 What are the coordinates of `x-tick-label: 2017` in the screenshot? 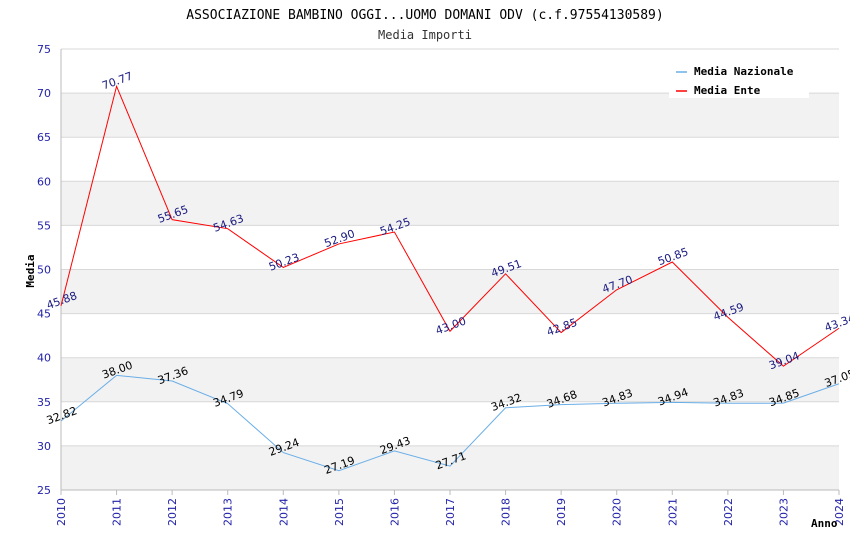 It's located at (450, 512).